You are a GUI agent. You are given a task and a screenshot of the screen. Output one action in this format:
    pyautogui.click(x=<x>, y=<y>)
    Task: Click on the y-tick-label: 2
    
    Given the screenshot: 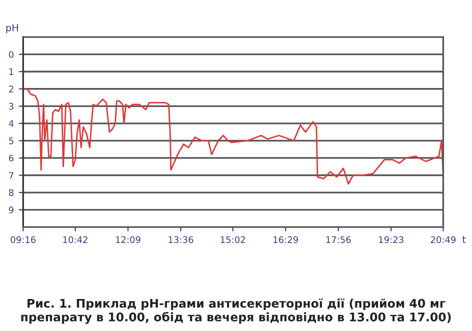 What is the action you would take?
    pyautogui.click(x=11, y=89)
    